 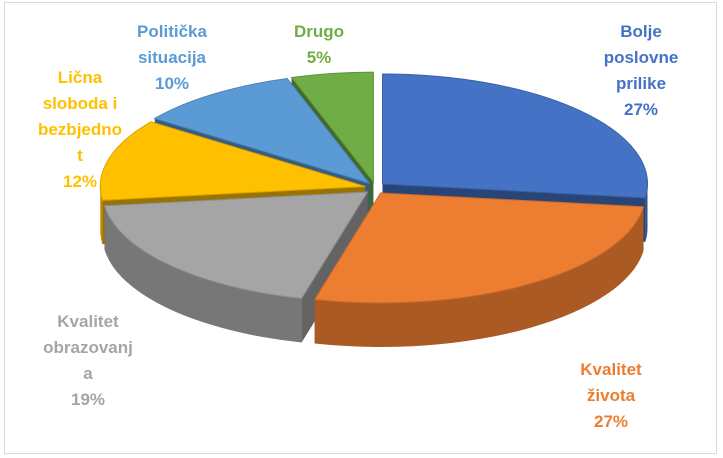 I want to click on slice-politika-situacija, so click(x=262, y=131).